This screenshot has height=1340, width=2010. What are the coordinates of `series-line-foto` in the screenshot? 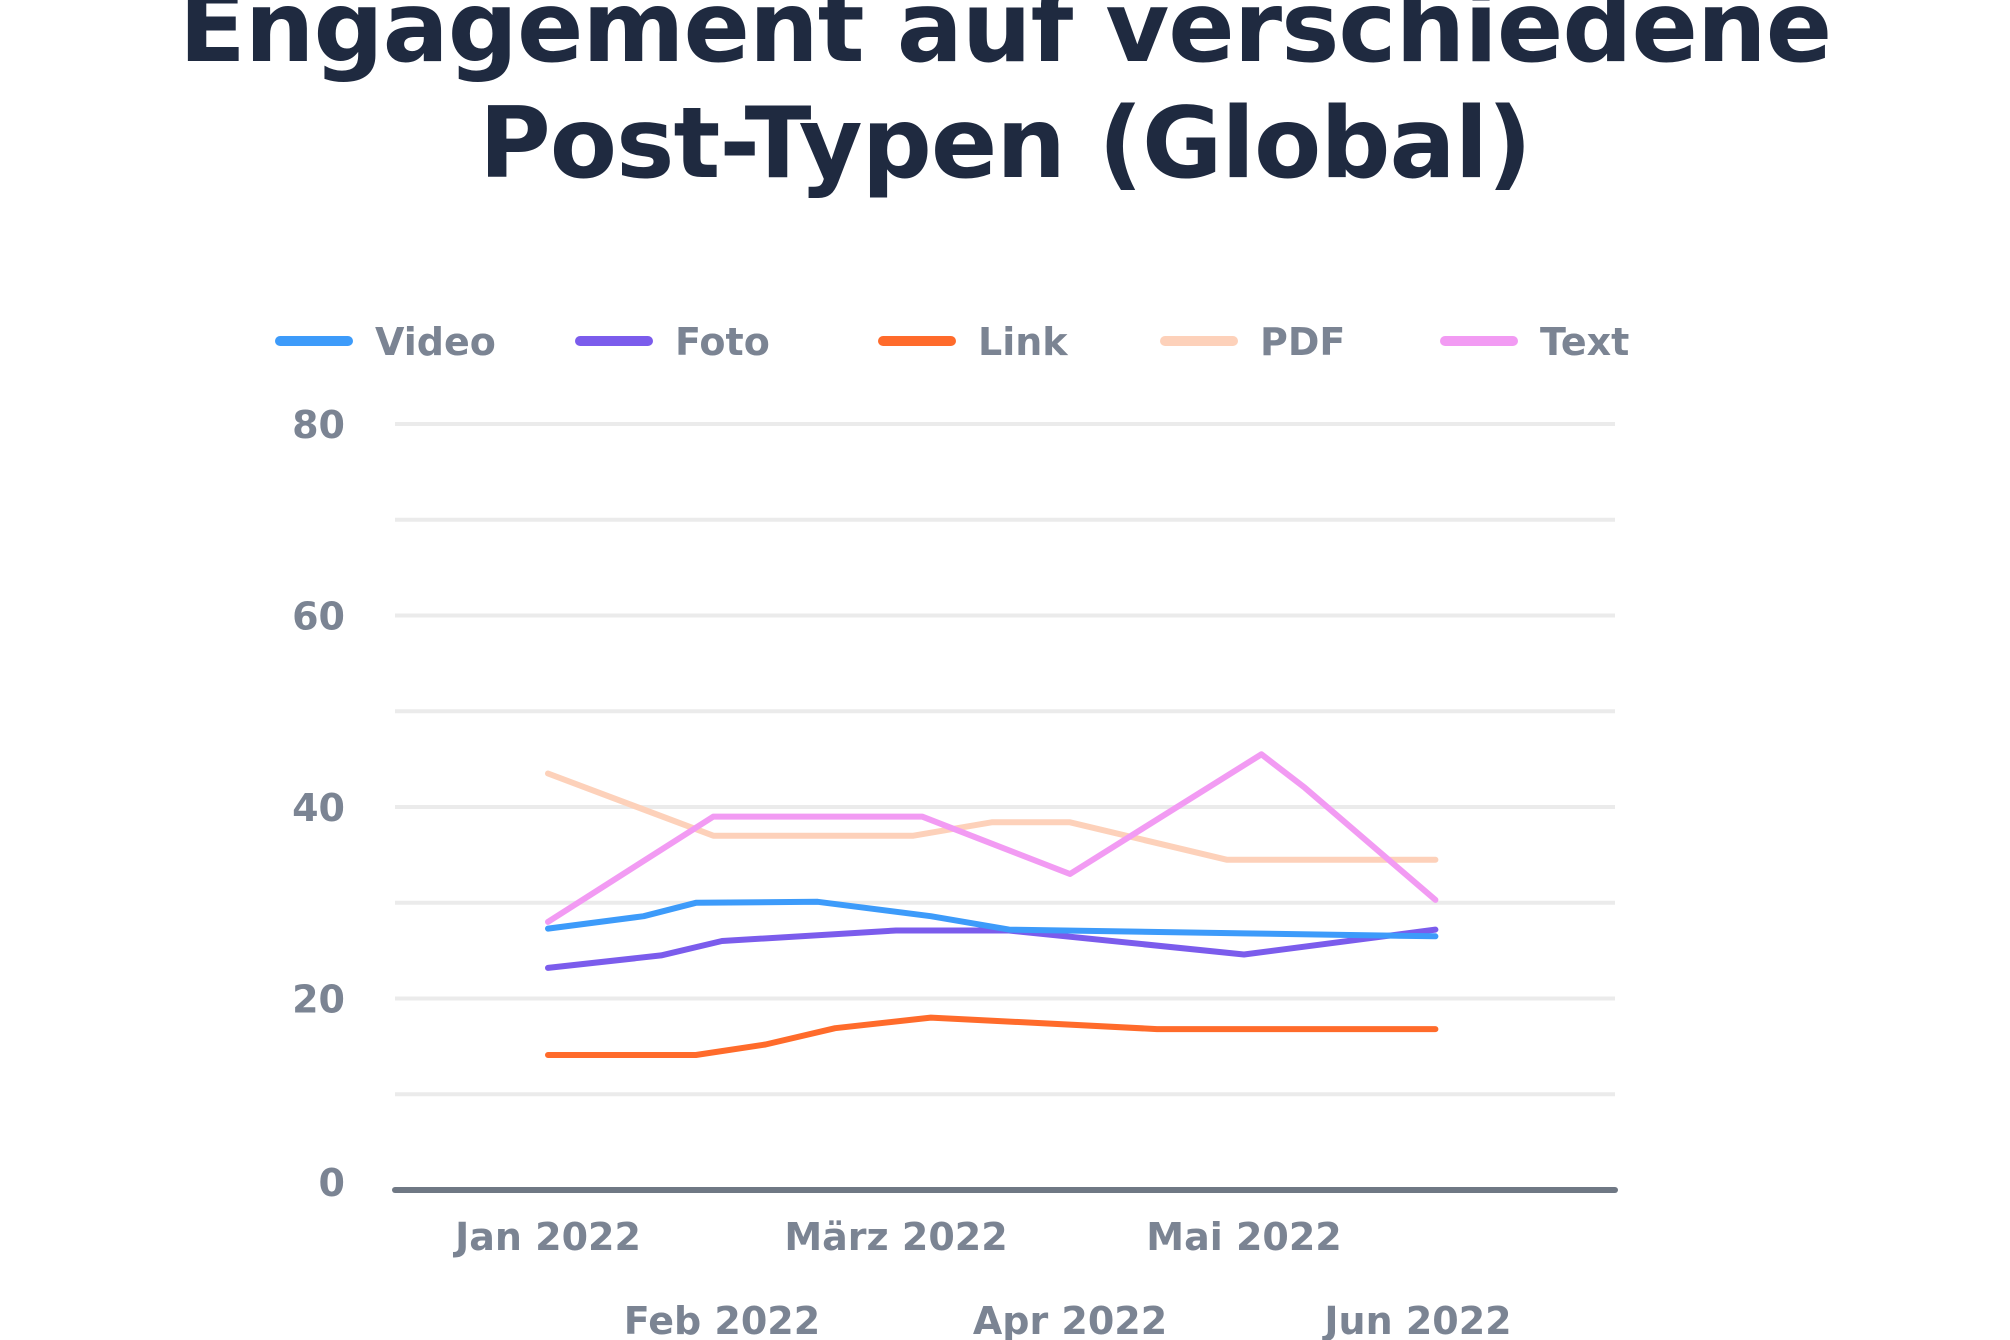 It's located at (992, 948).